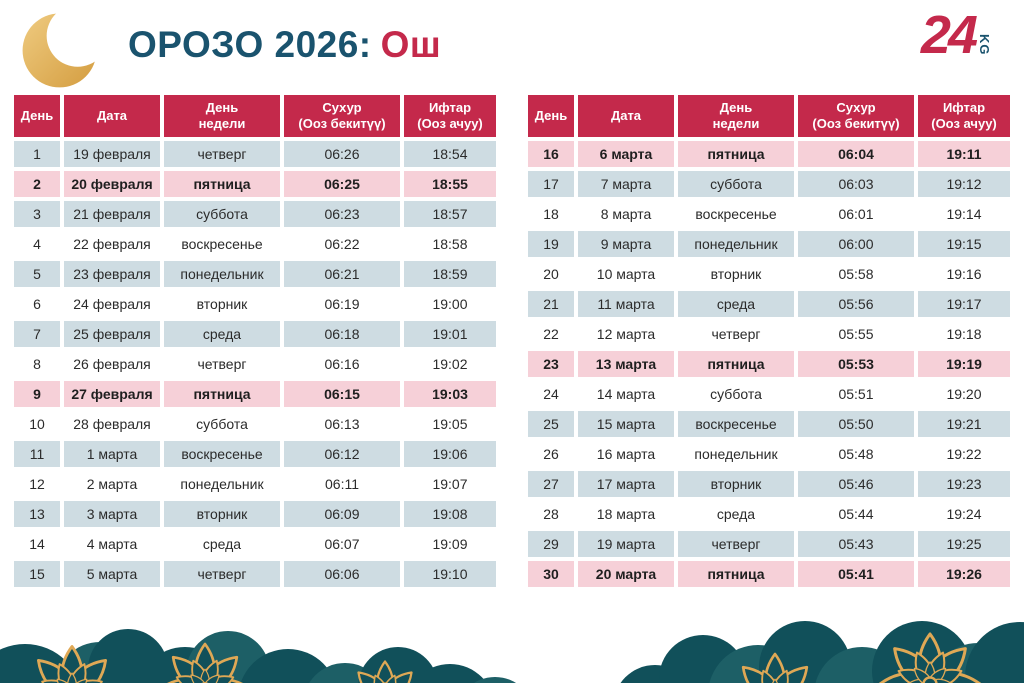 This screenshot has width=1024, height=683. Describe the element at coordinates (856, 424) in the screenshot. I see `cell-suhur-time: 05:50` at that location.